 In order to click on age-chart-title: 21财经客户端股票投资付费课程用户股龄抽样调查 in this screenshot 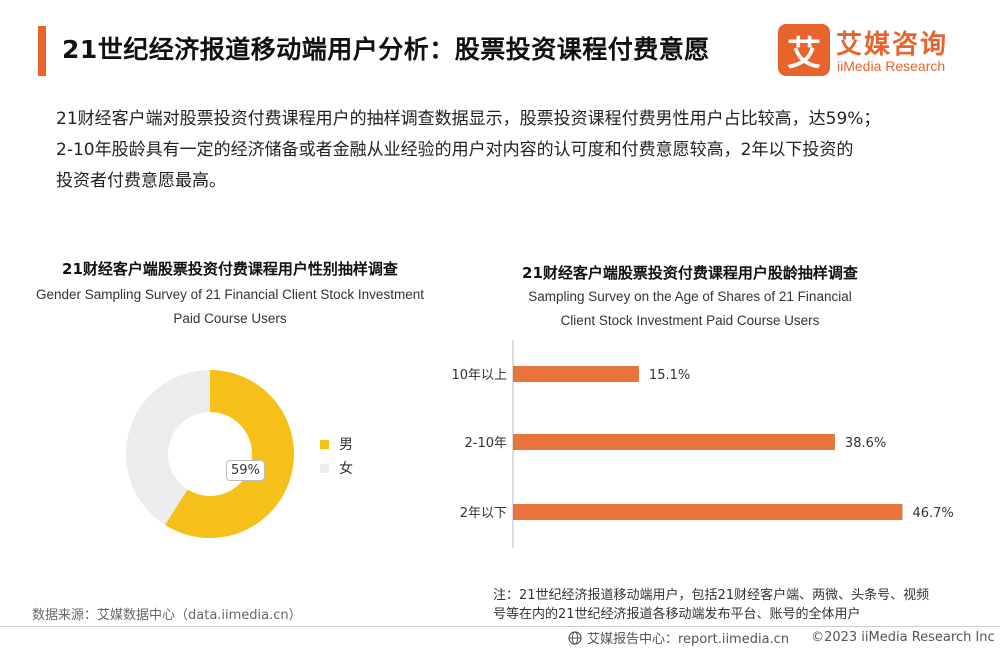, I will do `click(690, 273)`.